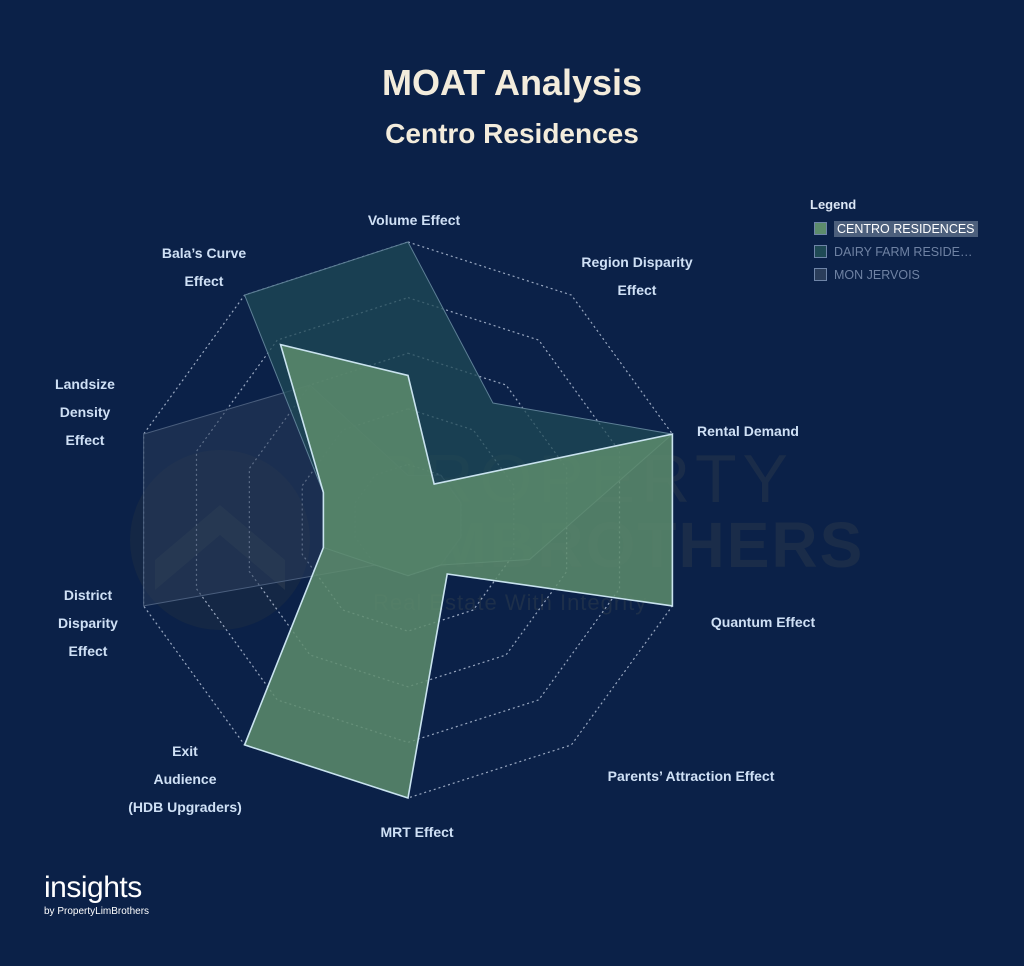 The image size is (1024, 966). Describe the element at coordinates (691, 776) in the screenshot. I see `axis-label-5: Parents’ Attraction Effect` at that location.